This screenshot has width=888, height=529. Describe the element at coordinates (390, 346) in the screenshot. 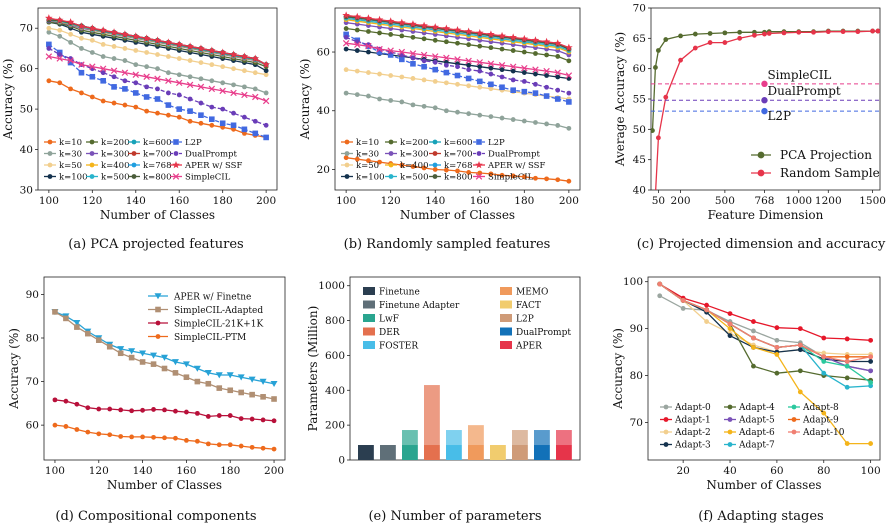

I see `legend-item: FOSTER` at that location.